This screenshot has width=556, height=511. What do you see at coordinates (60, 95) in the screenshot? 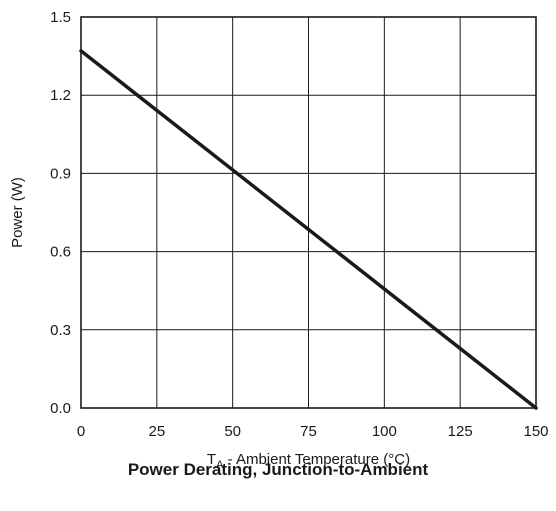
I see `y-tick-label: 1.2` at bounding box center [60, 95].